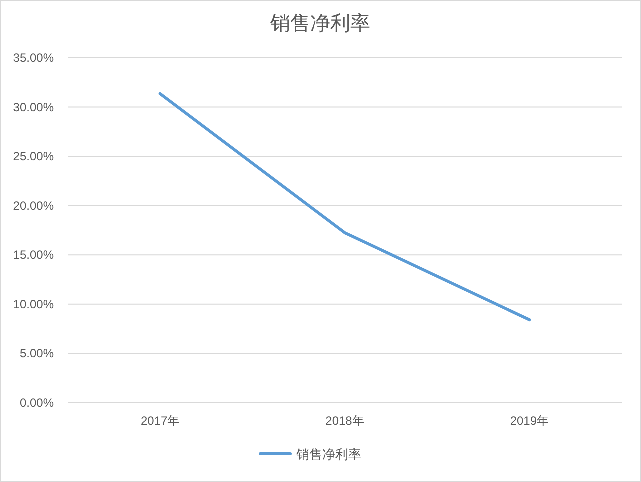 The width and height of the screenshot is (641, 482). I want to click on legend-label: 销售净利率, so click(329, 454).